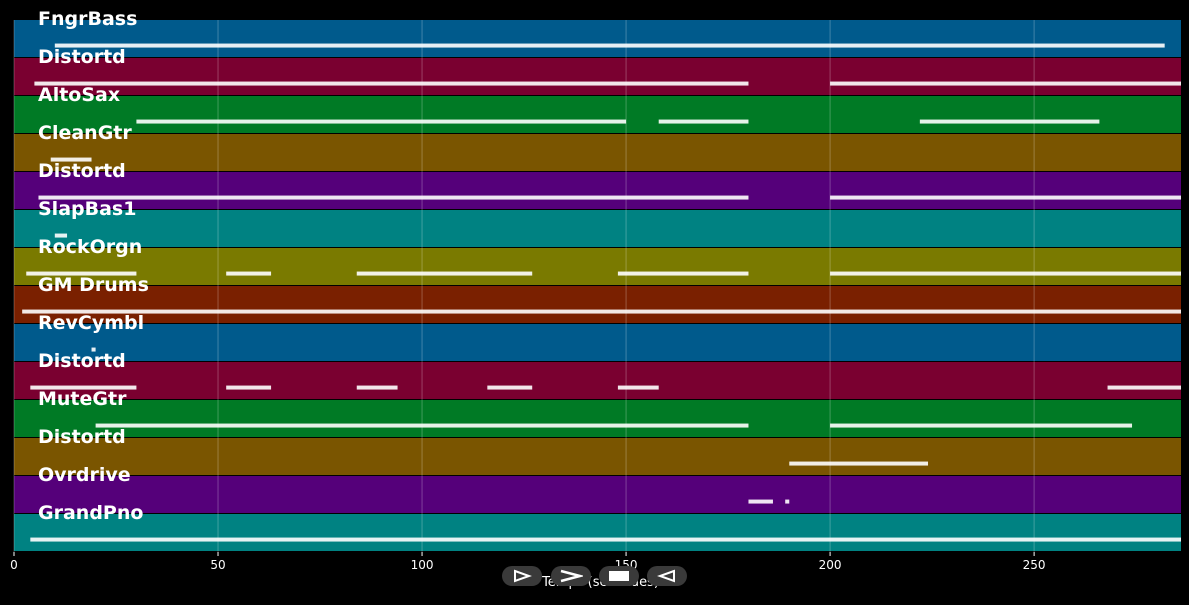  What do you see at coordinates (422, 565) in the screenshot?
I see `x-tick-label: 100` at bounding box center [422, 565].